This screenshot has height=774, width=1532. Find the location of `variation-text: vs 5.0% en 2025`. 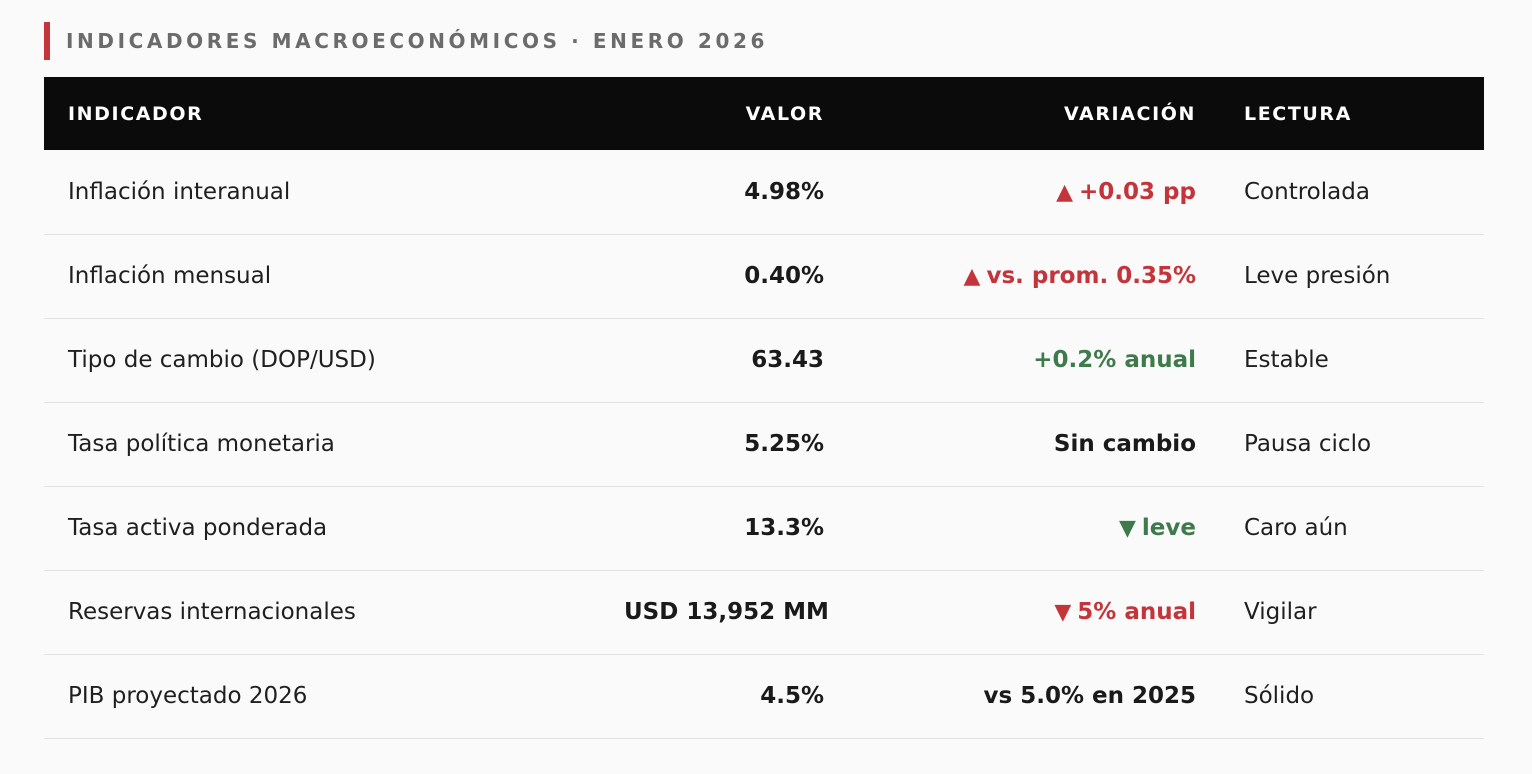

variation-text: vs 5.0% en 2025 is located at coordinates (1089, 696).